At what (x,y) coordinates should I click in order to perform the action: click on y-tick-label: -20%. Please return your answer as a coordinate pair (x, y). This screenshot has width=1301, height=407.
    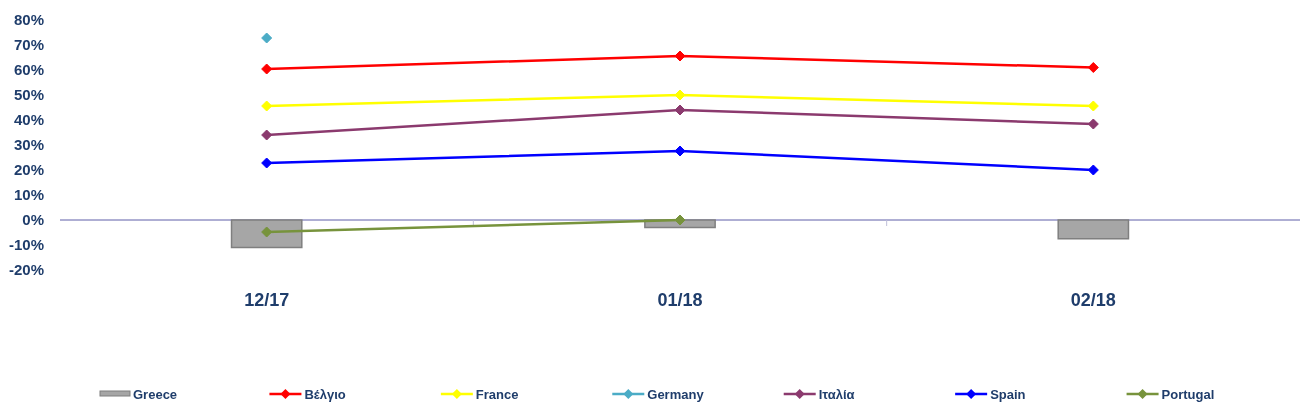
    Looking at the image, I should click on (26, 270).